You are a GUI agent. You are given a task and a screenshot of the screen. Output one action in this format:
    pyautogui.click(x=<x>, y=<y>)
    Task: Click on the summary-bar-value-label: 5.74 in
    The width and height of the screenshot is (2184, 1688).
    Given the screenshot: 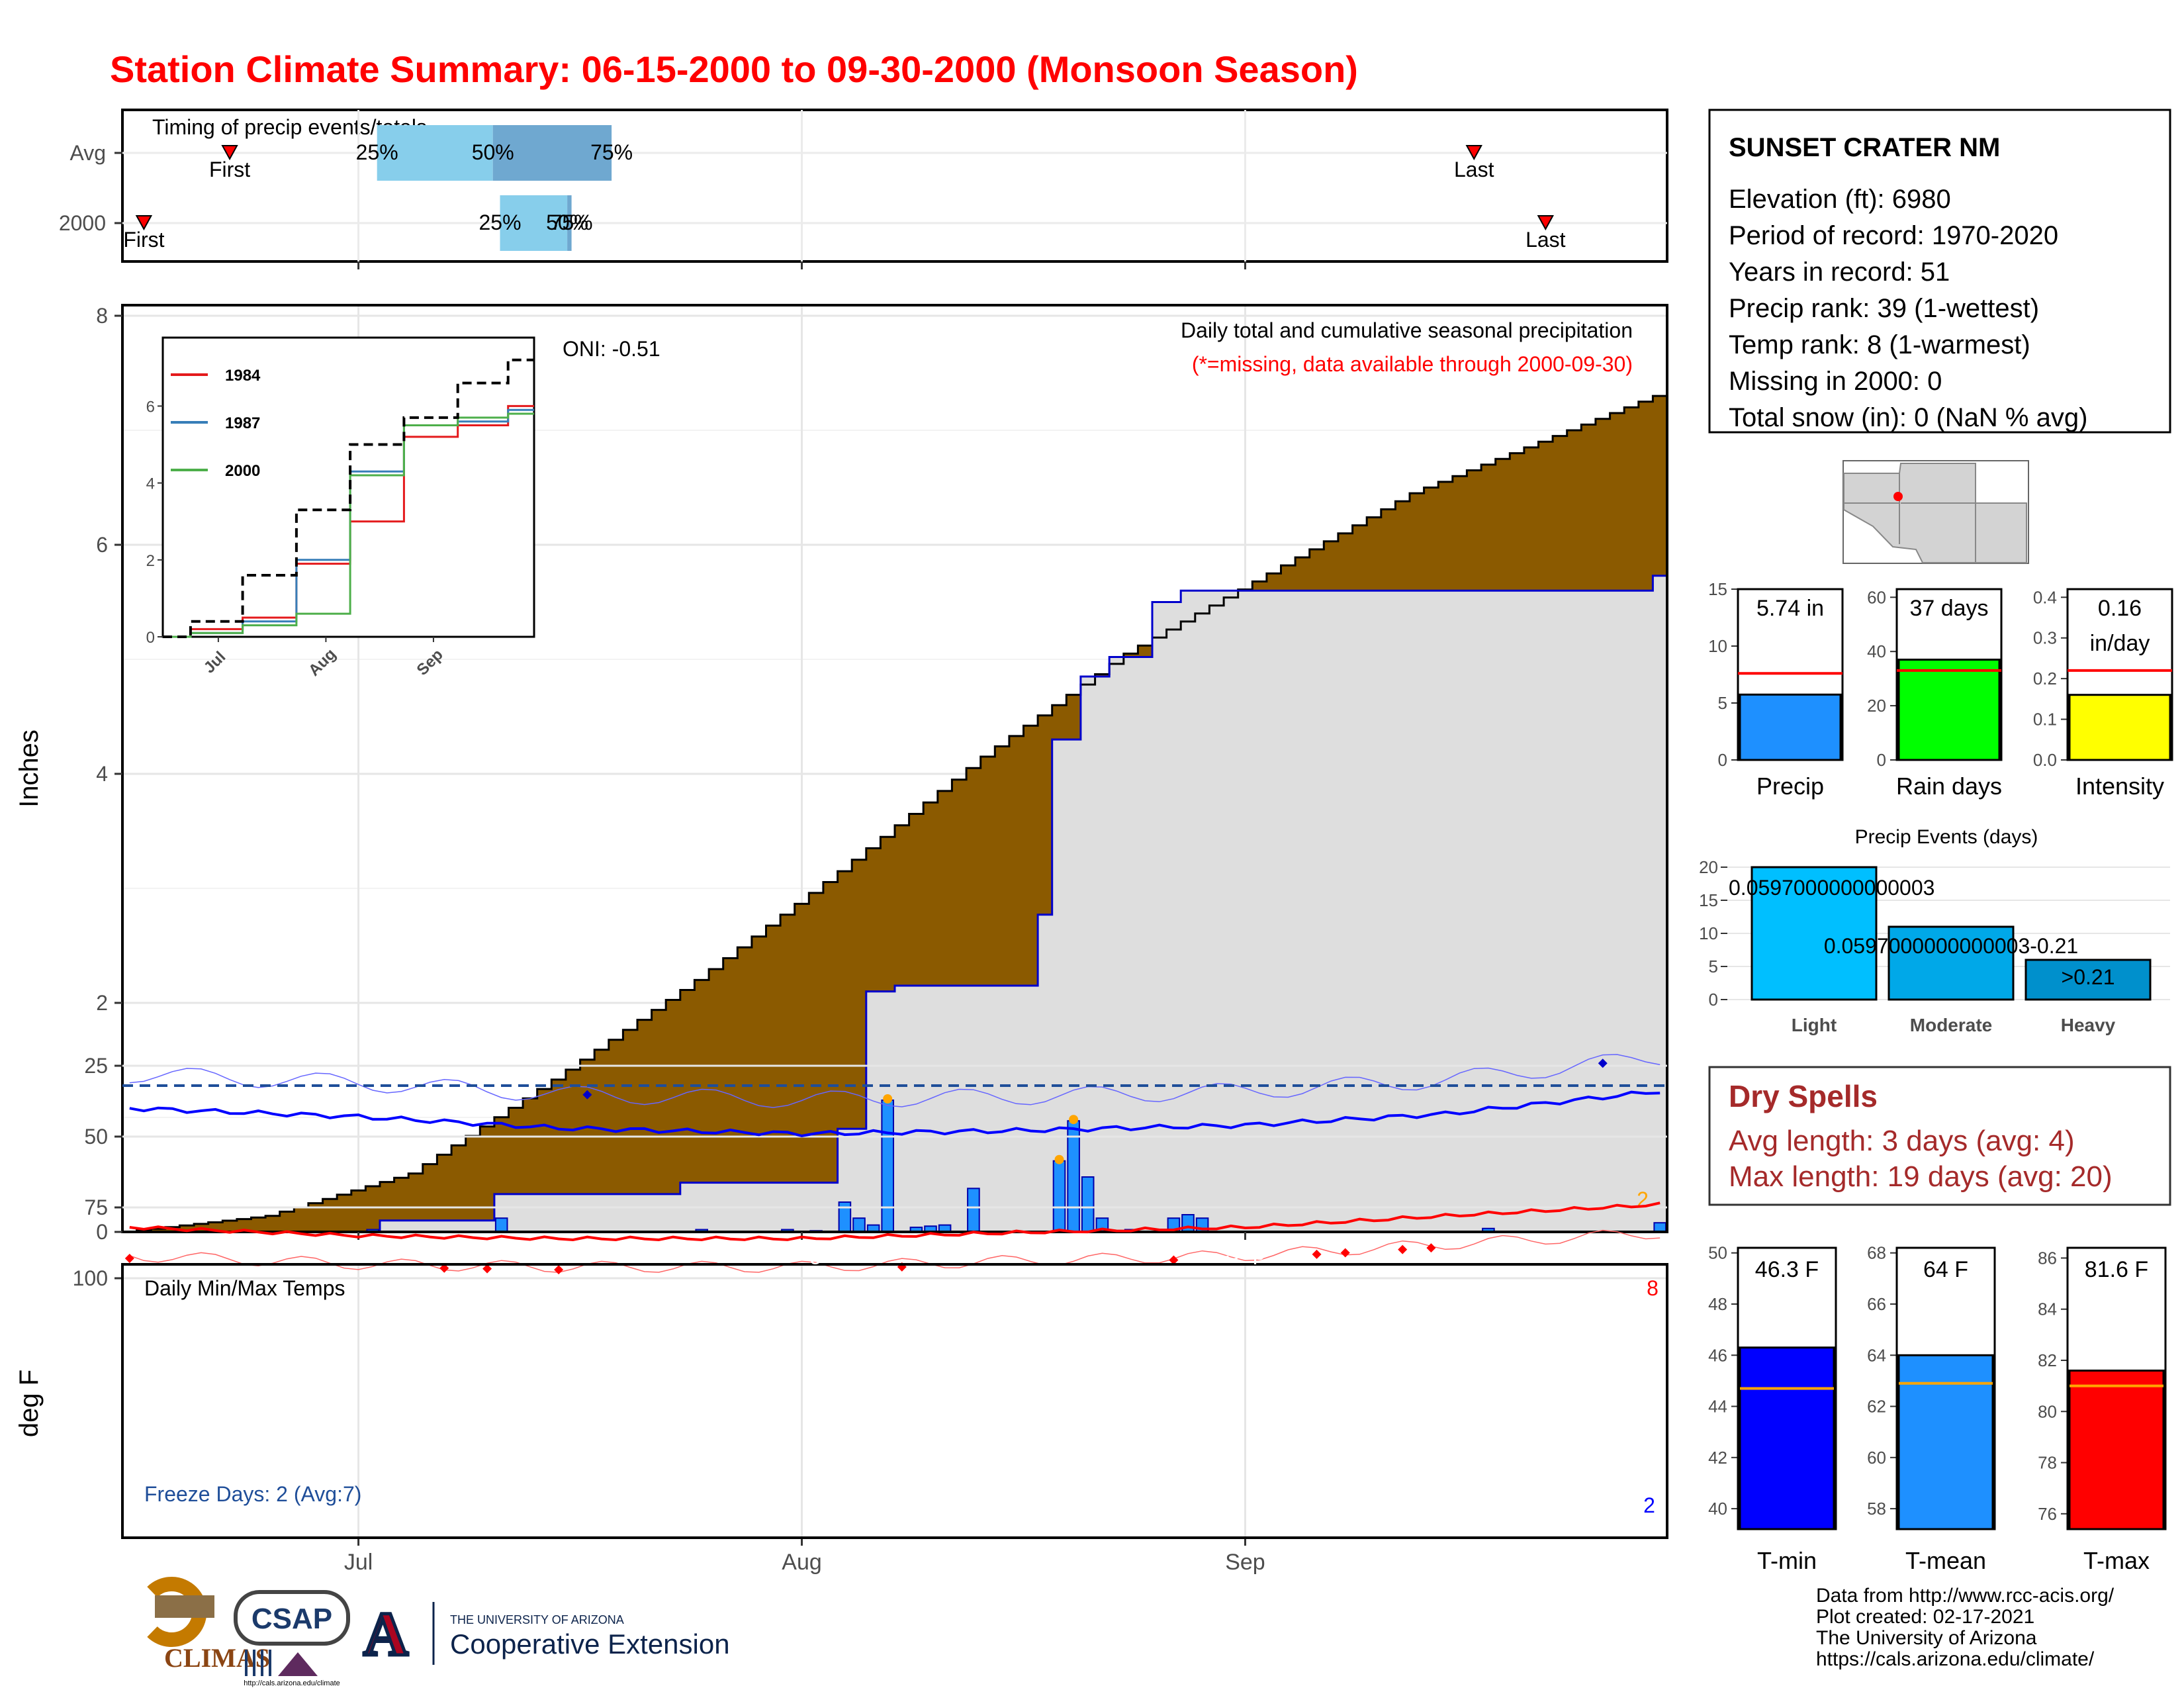 What is the action you would take?
    pyautogui.click(x=1790, y=608)
    